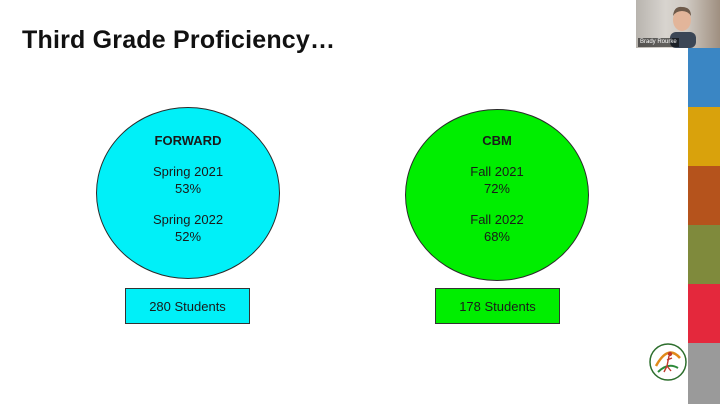  Describe the element at coordinates (187, 306) in the screenshot. I see `forward-students-box: 280 Students` at that location.